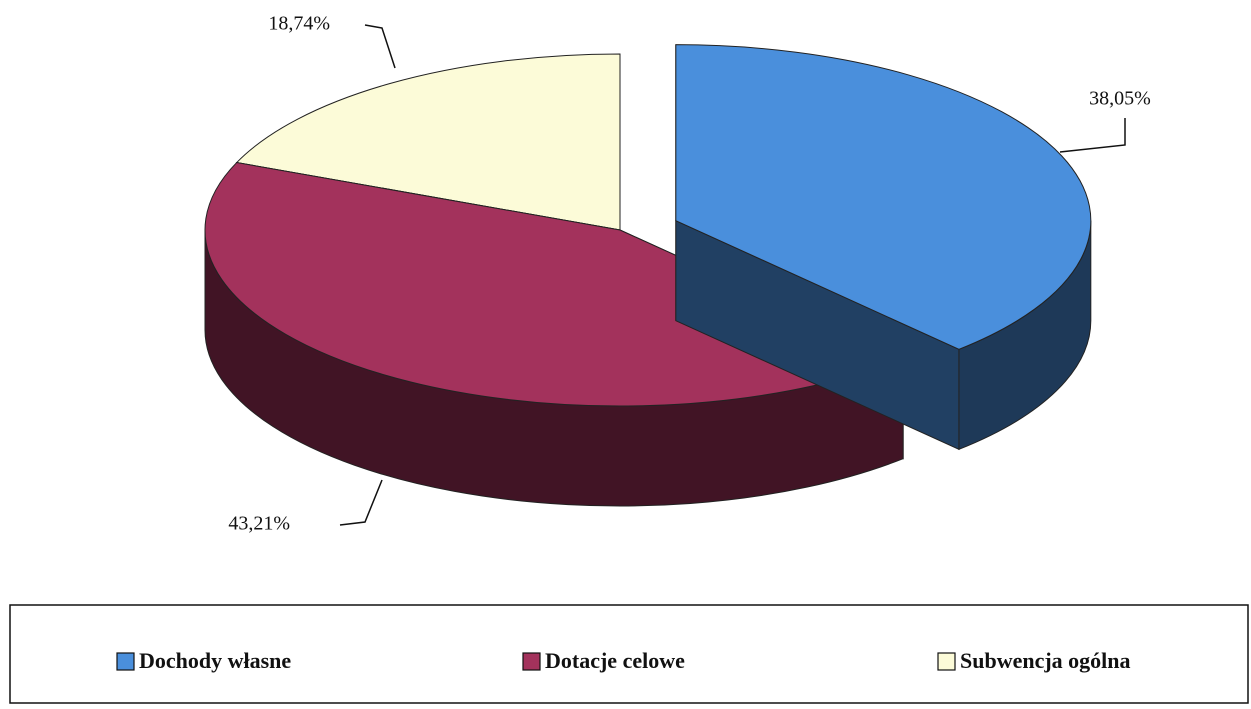  Describe the element at coordinates (299, 24) in the screenshot. I see `data-label: 18,74%` at that location.